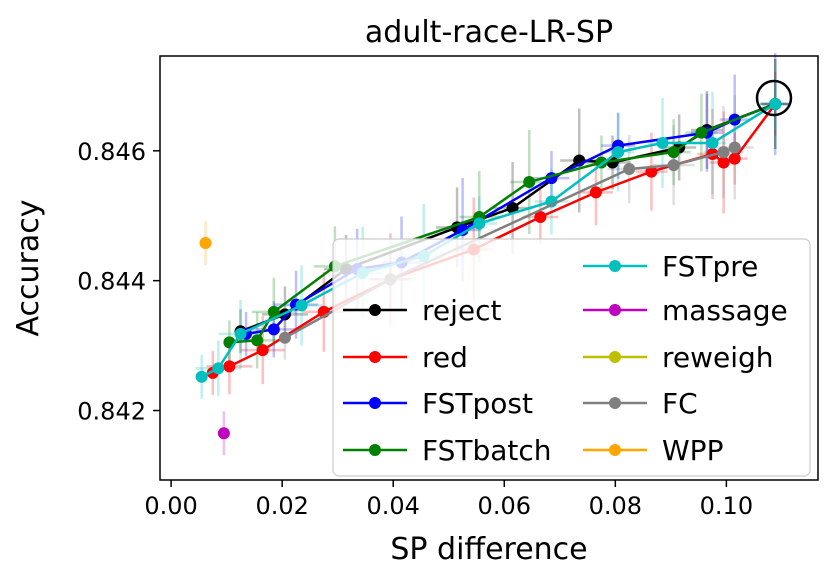 Image resolution: width=831 pixels, height=580 pixels. Describe the element at coordinates (615, 357) in the screenshot. I see `legend-marker-reweigh` at that location.